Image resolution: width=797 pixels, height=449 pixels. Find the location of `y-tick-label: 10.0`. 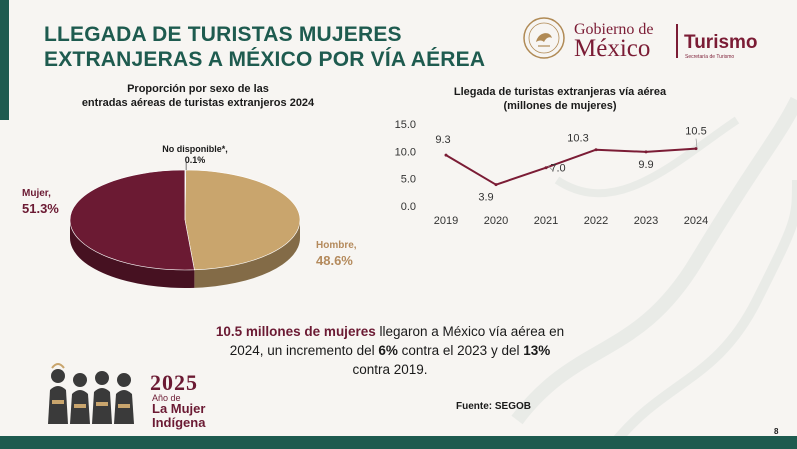

y-tick-label: 10.0 is located at coordinates (405, 152).